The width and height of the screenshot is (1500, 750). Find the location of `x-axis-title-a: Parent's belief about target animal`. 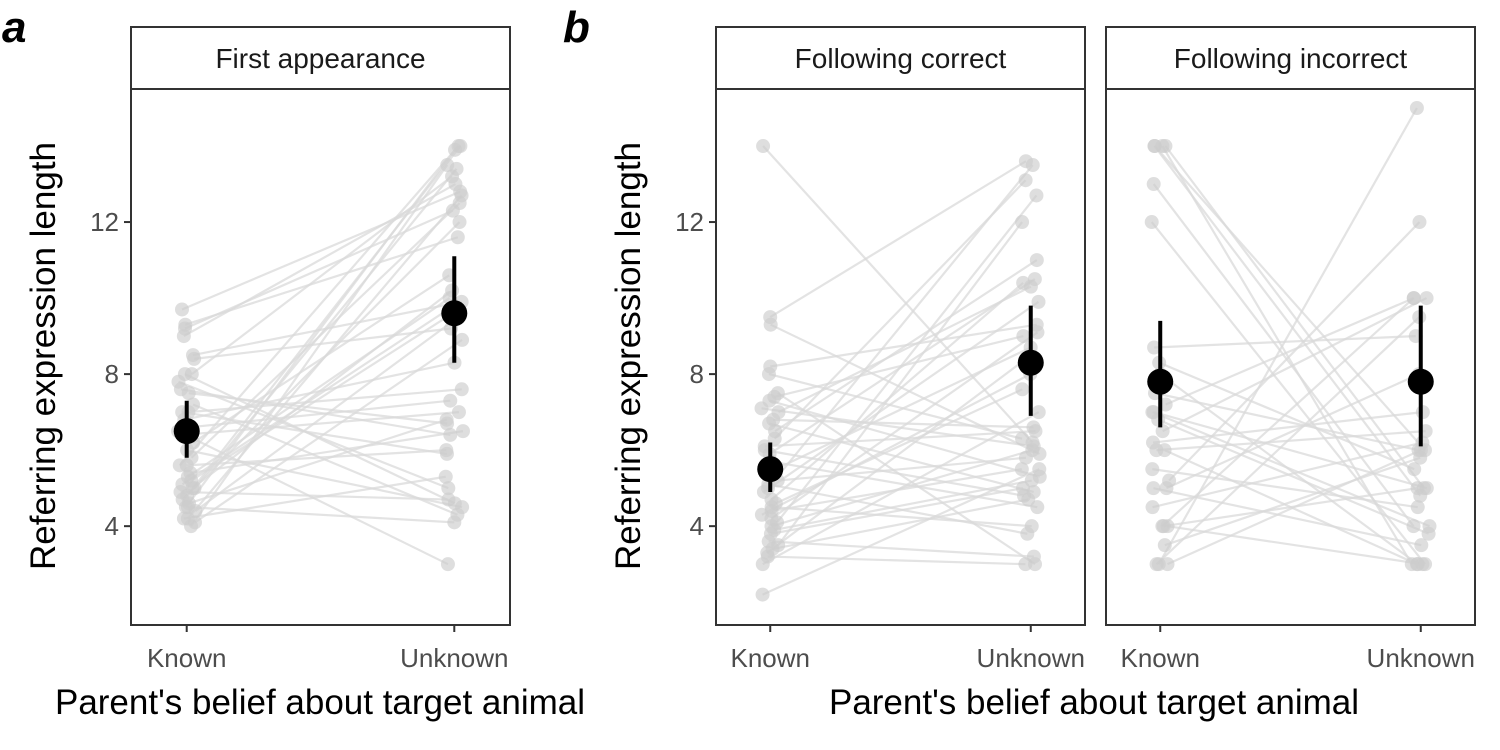

x-axis-title-a: Parent's belief about target animal is located at coordinates (320, 702).